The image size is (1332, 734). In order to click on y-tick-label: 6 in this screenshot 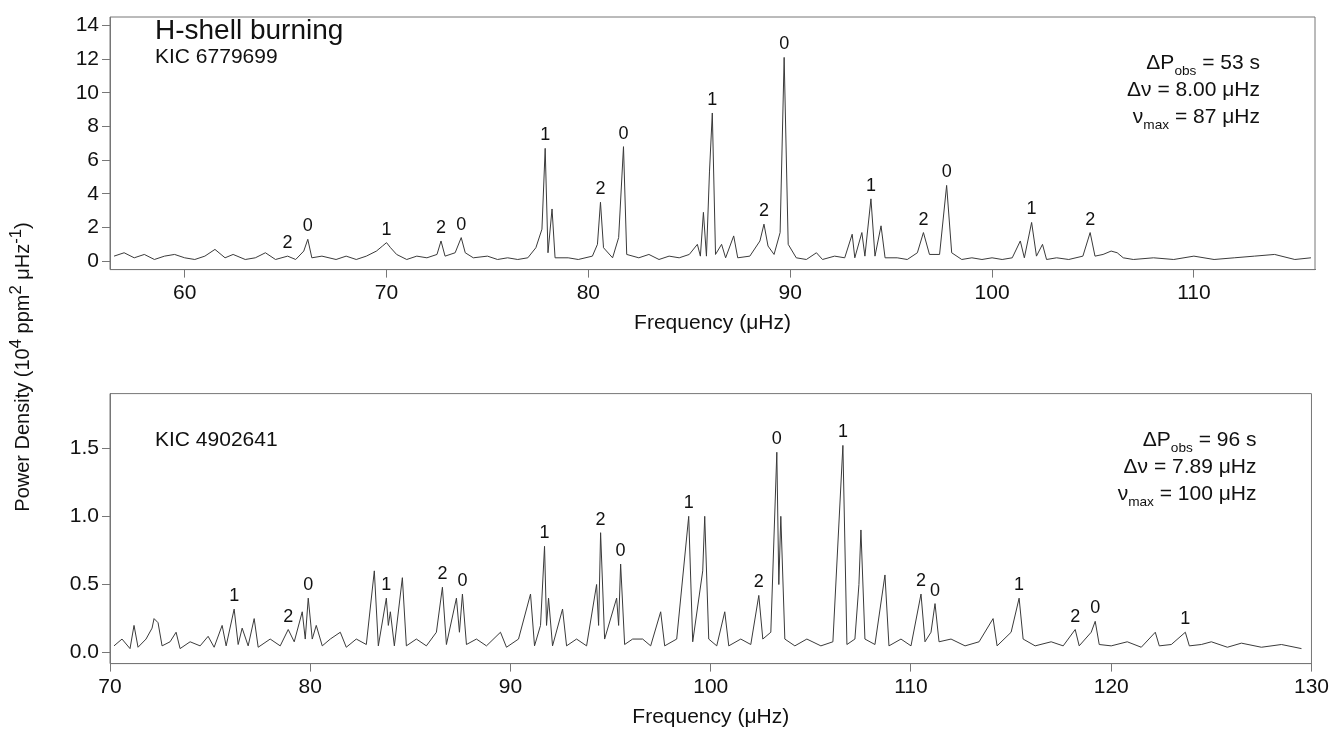, I will do `click(93, 158)`.